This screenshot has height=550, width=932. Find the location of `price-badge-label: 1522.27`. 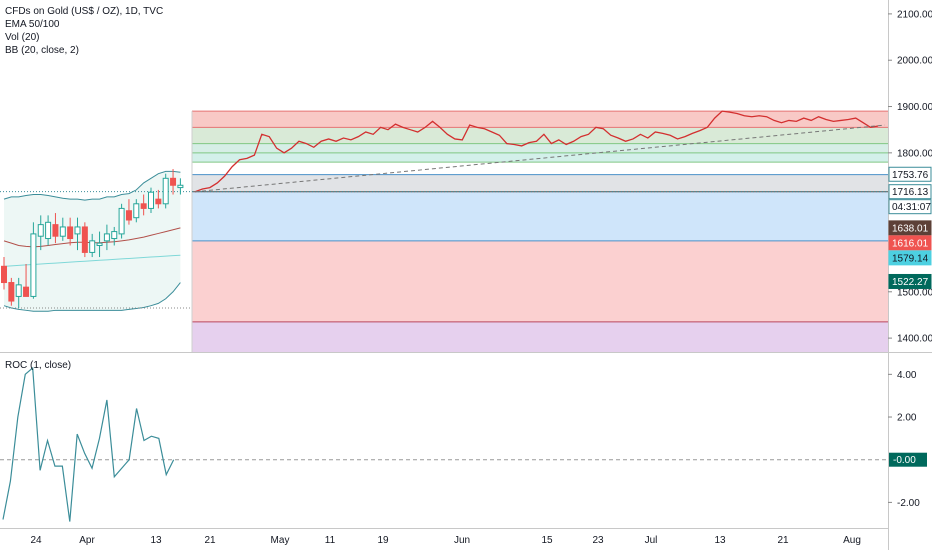

price-badge-label: 1522.27 is located at coordinates (910, 282).